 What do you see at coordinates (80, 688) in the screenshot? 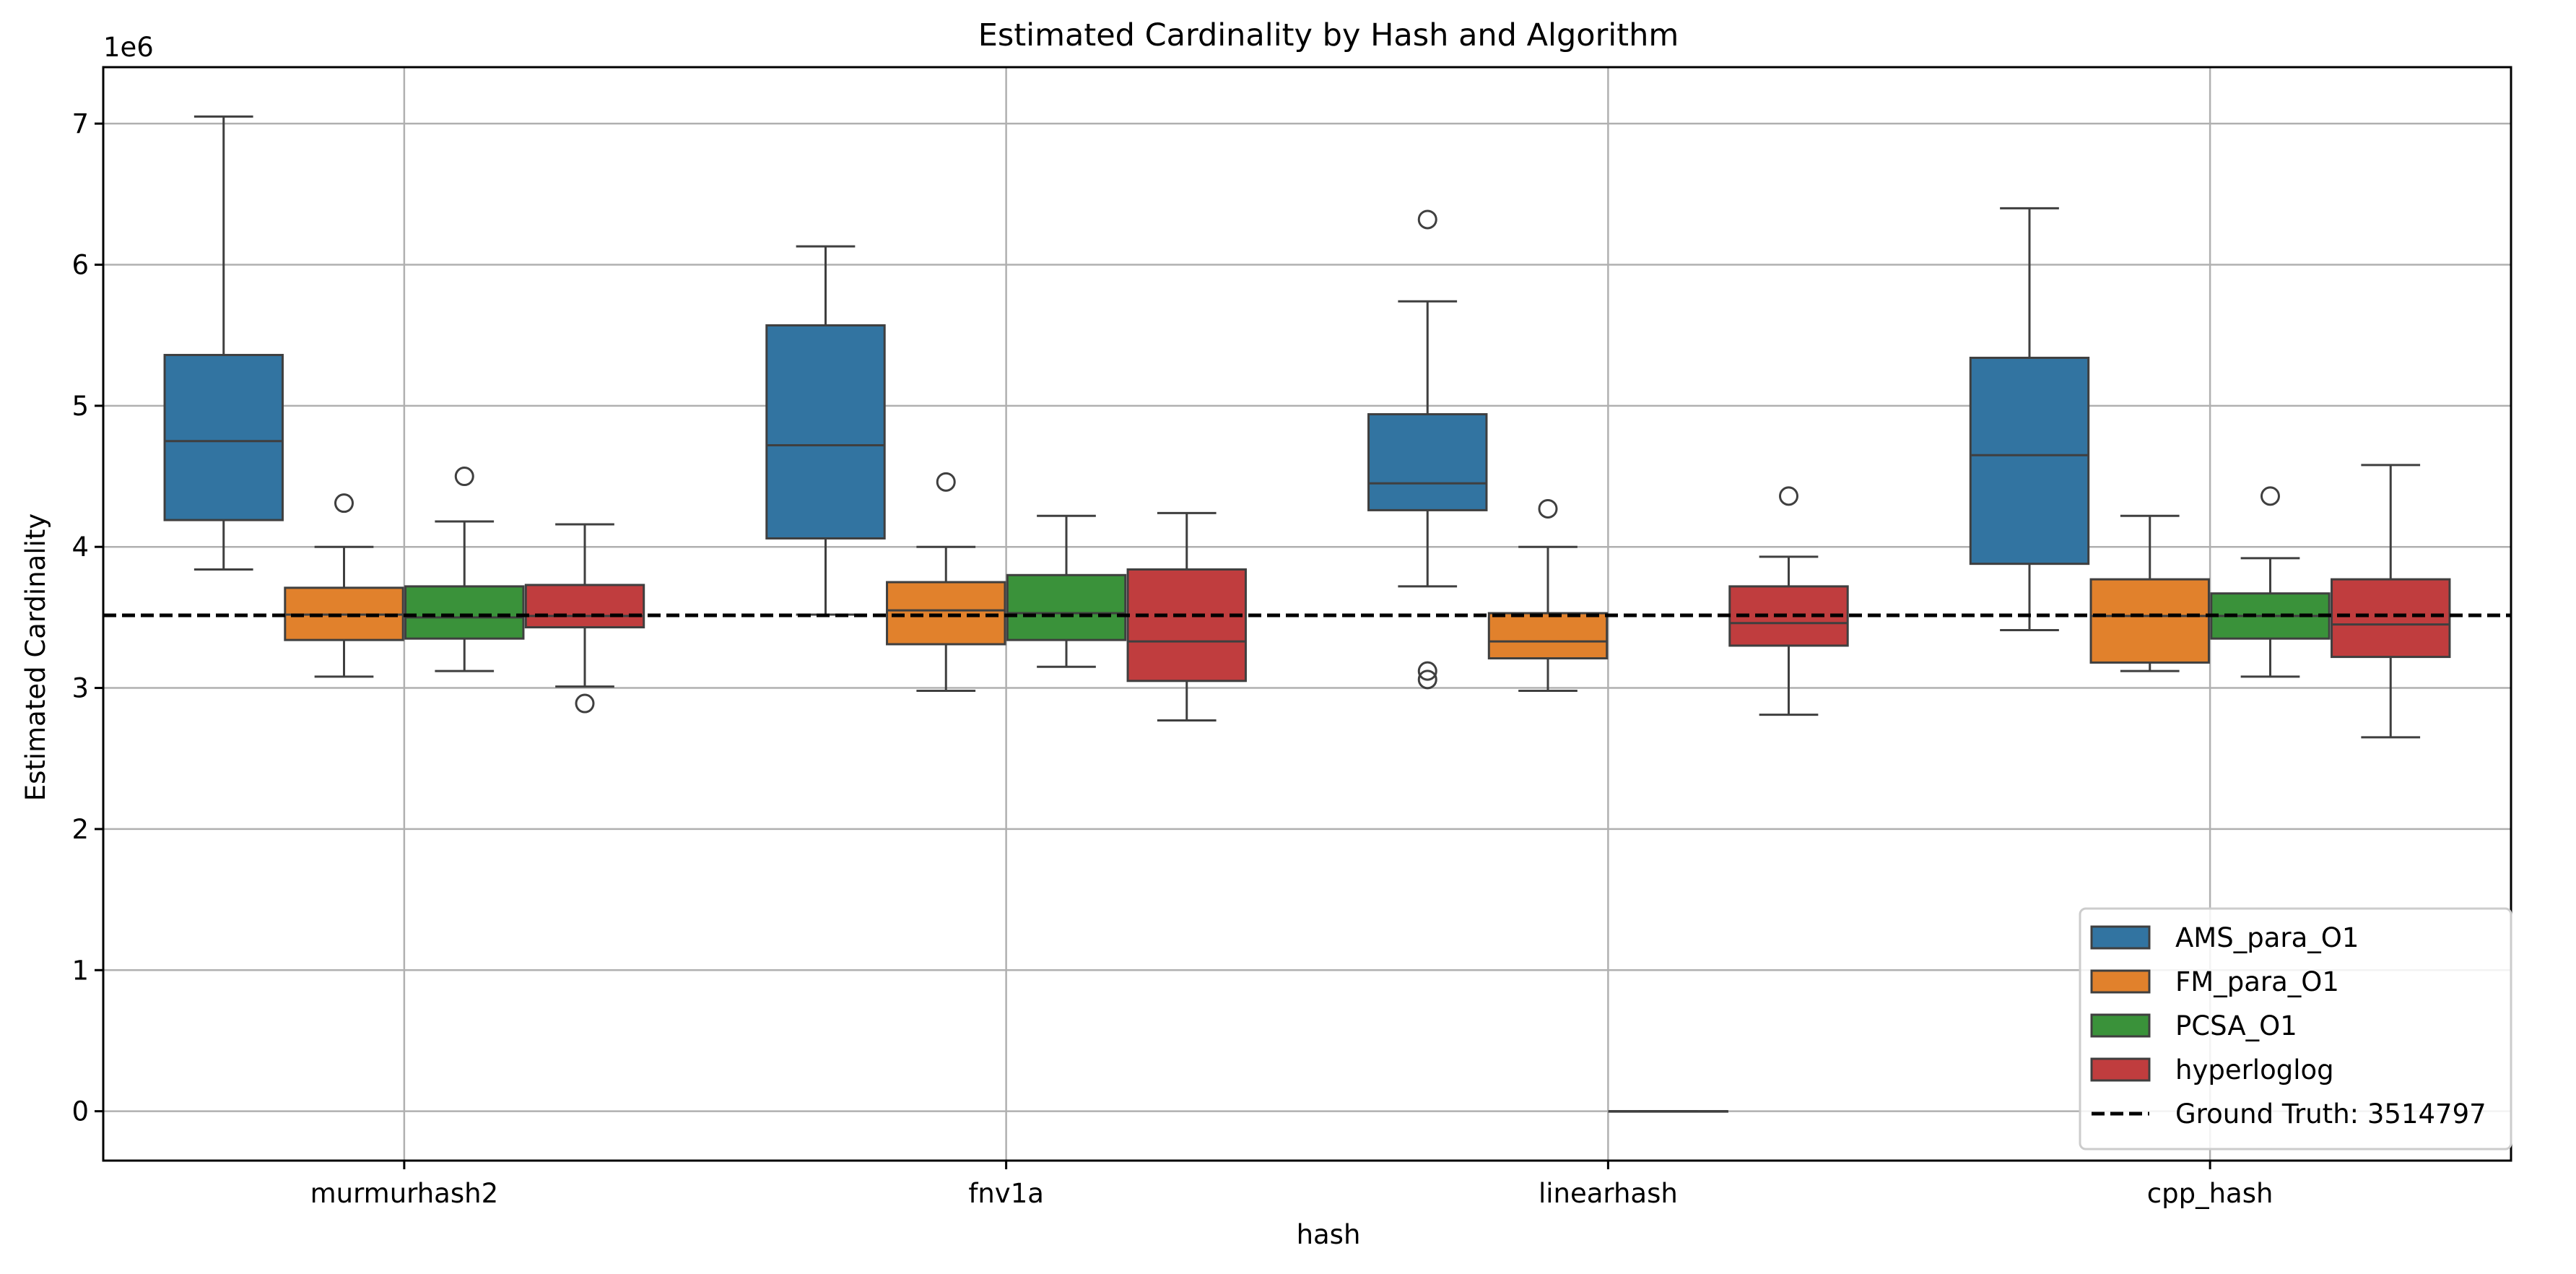
I see `y-tick-label: 3` at bounding box center [80, 688].